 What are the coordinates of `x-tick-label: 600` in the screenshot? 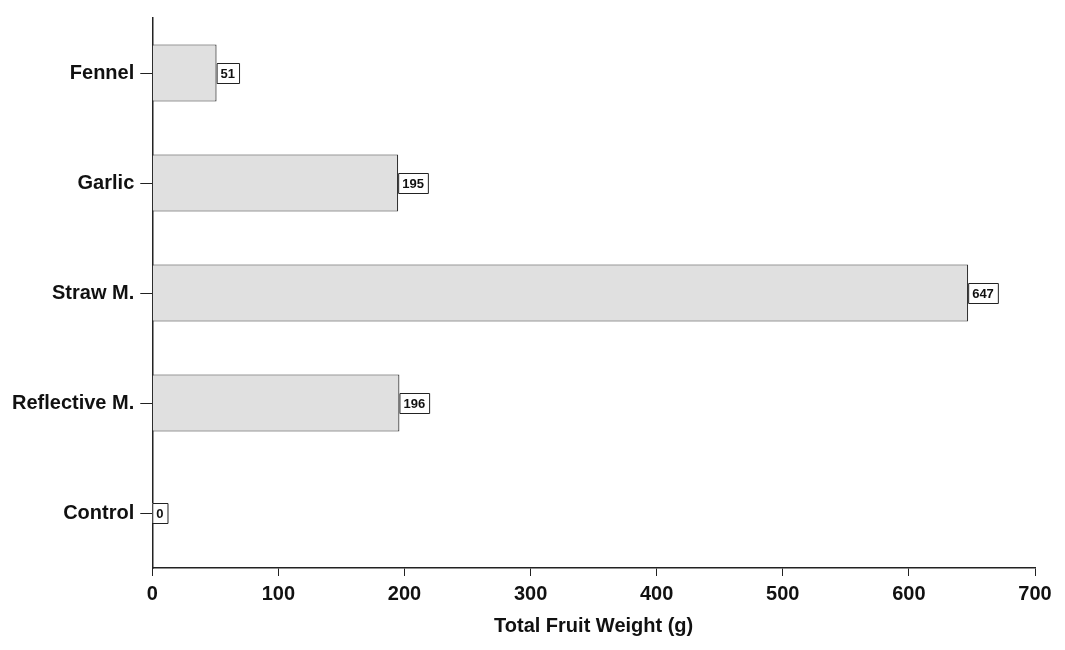 It's located at (909, 592).